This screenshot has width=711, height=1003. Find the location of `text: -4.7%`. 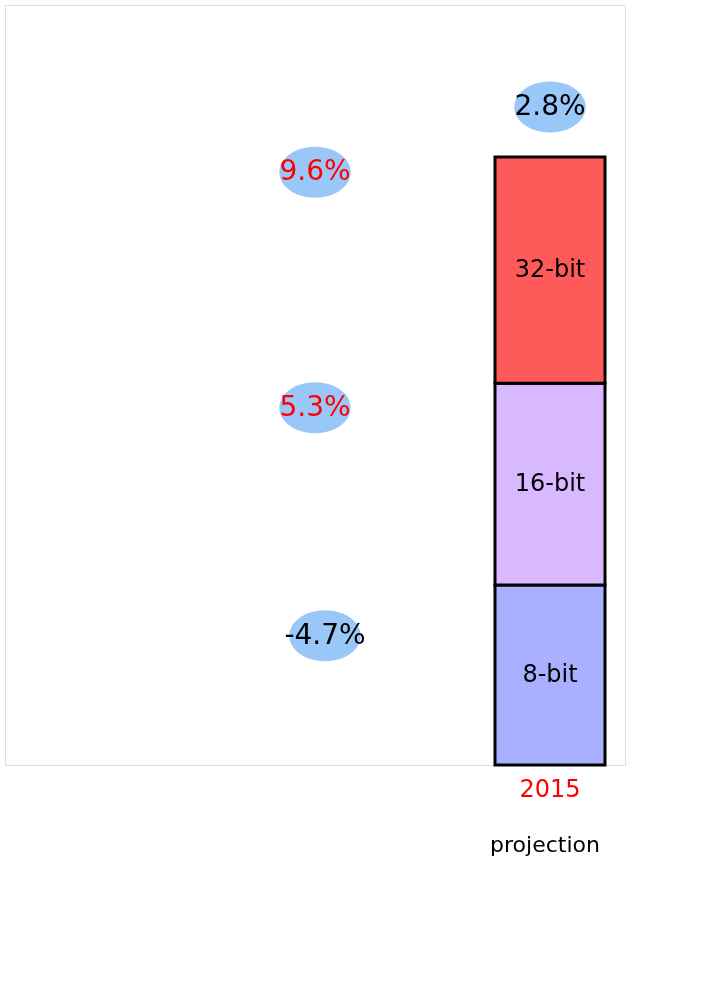

text: -4.7% is located at coordinates (325, 634).